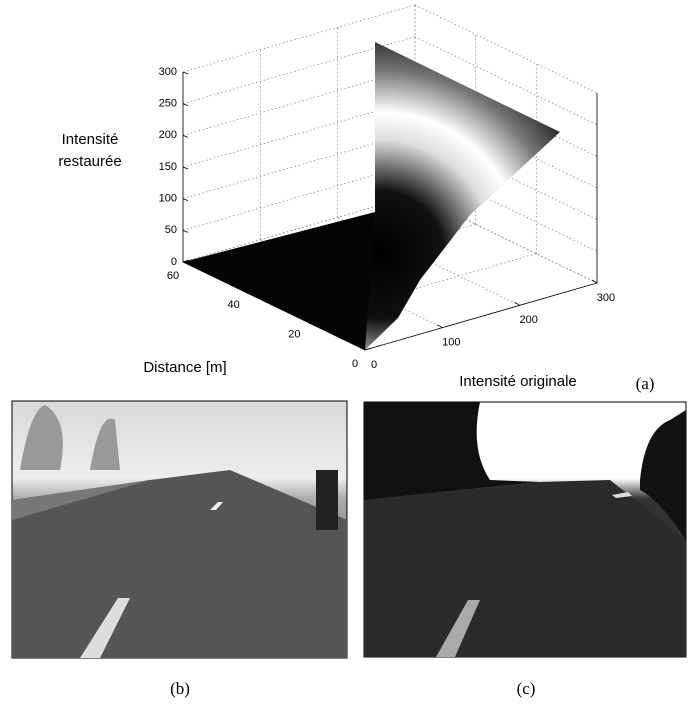  I want to click on y-tick-label: 20, so click(294, 335).